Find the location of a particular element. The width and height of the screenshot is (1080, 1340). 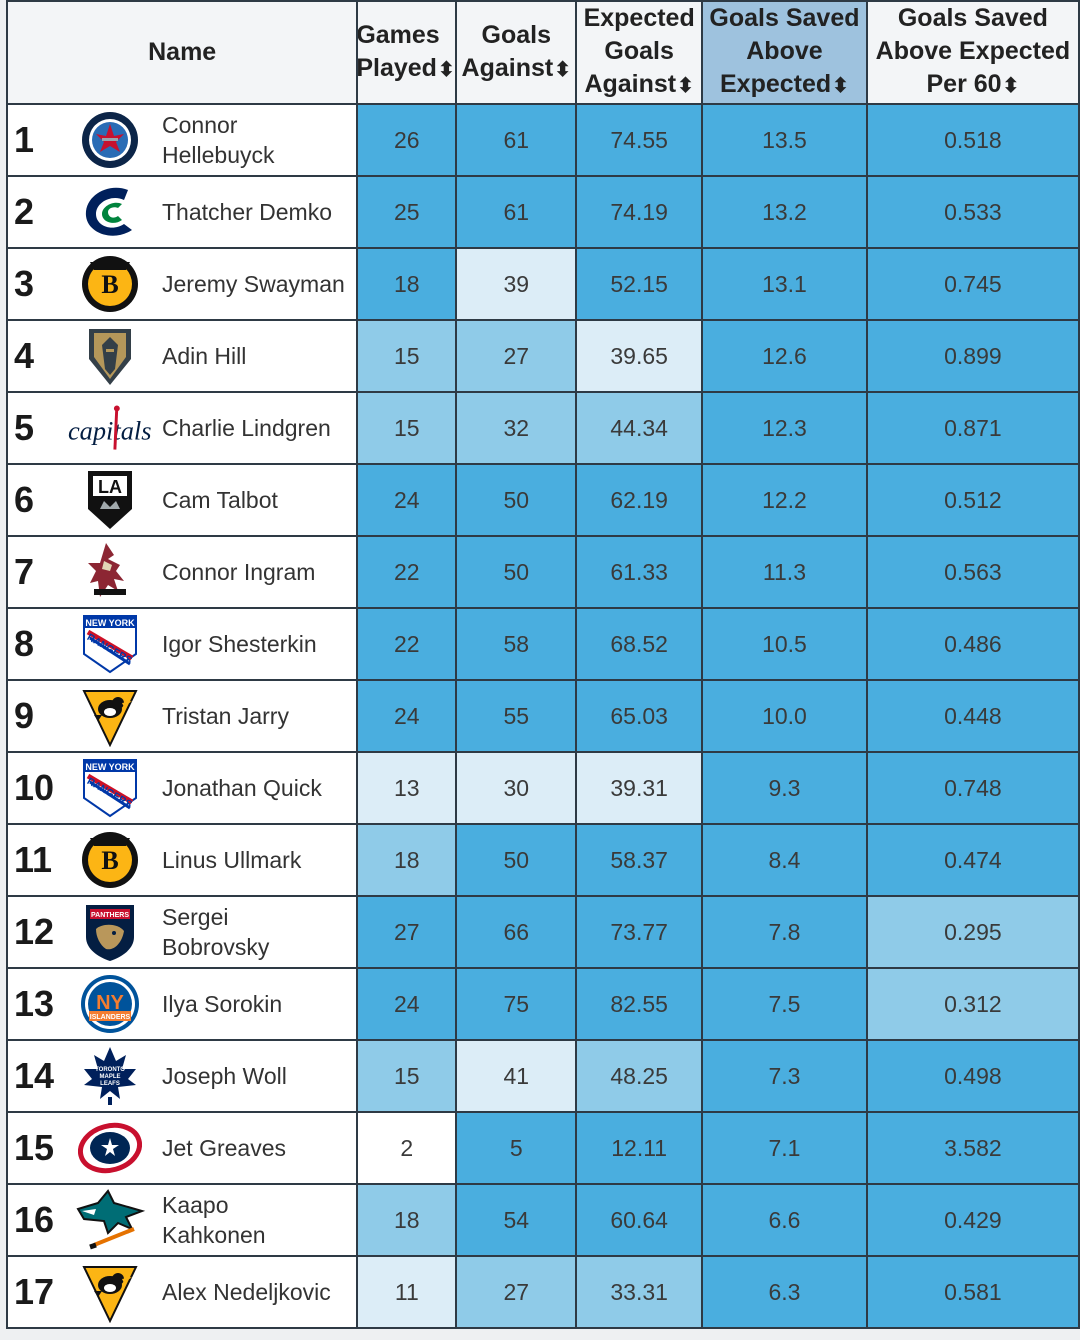

player-name-line: Linus Ullmark is located at coordinates (232, 860).